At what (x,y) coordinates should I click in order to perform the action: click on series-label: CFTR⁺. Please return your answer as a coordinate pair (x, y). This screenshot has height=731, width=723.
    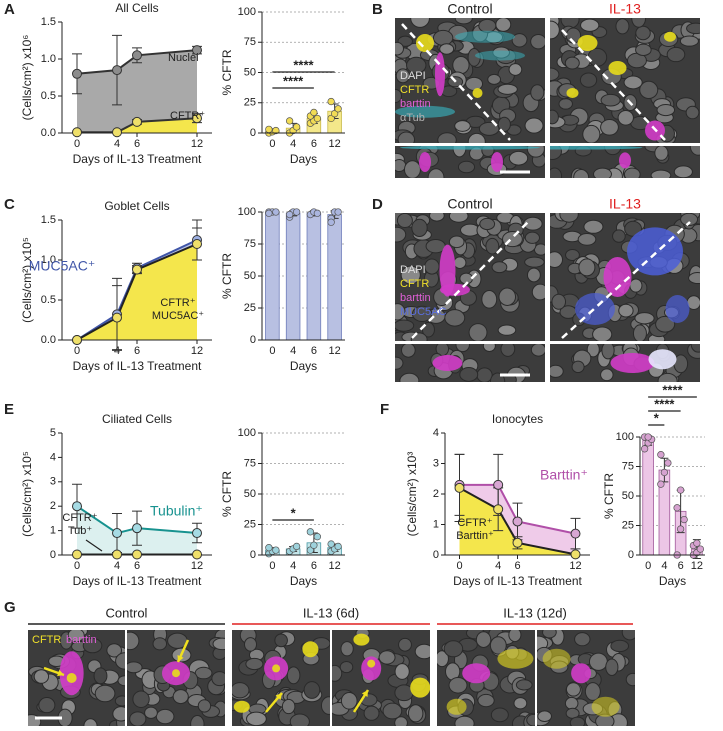
    Looking at the image, I should click on (187, 116).